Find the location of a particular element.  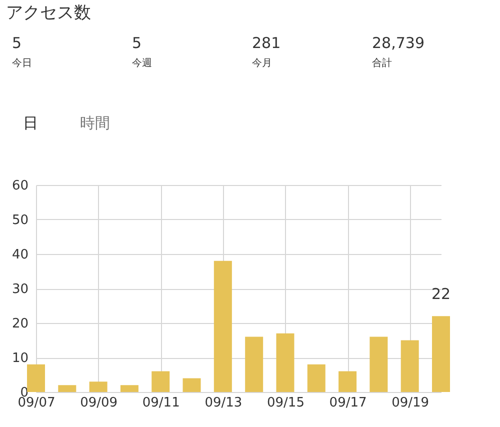

x-tick-label: 09/19 is located at coordinates (411, 403).